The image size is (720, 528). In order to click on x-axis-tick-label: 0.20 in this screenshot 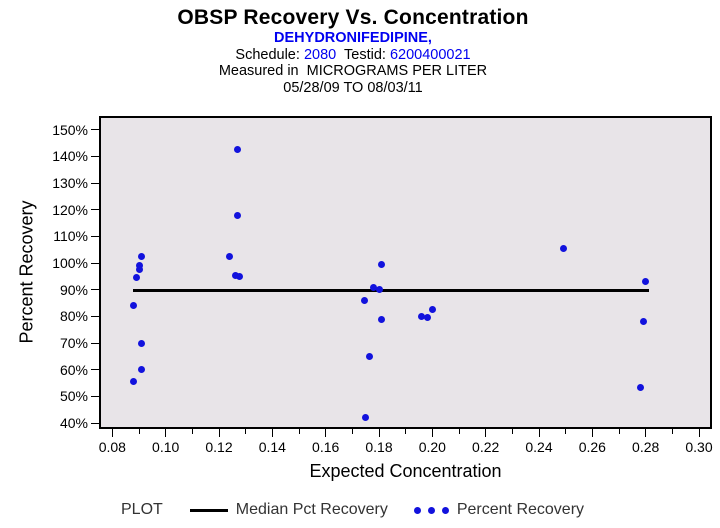, I will do `click(432, 447)`.